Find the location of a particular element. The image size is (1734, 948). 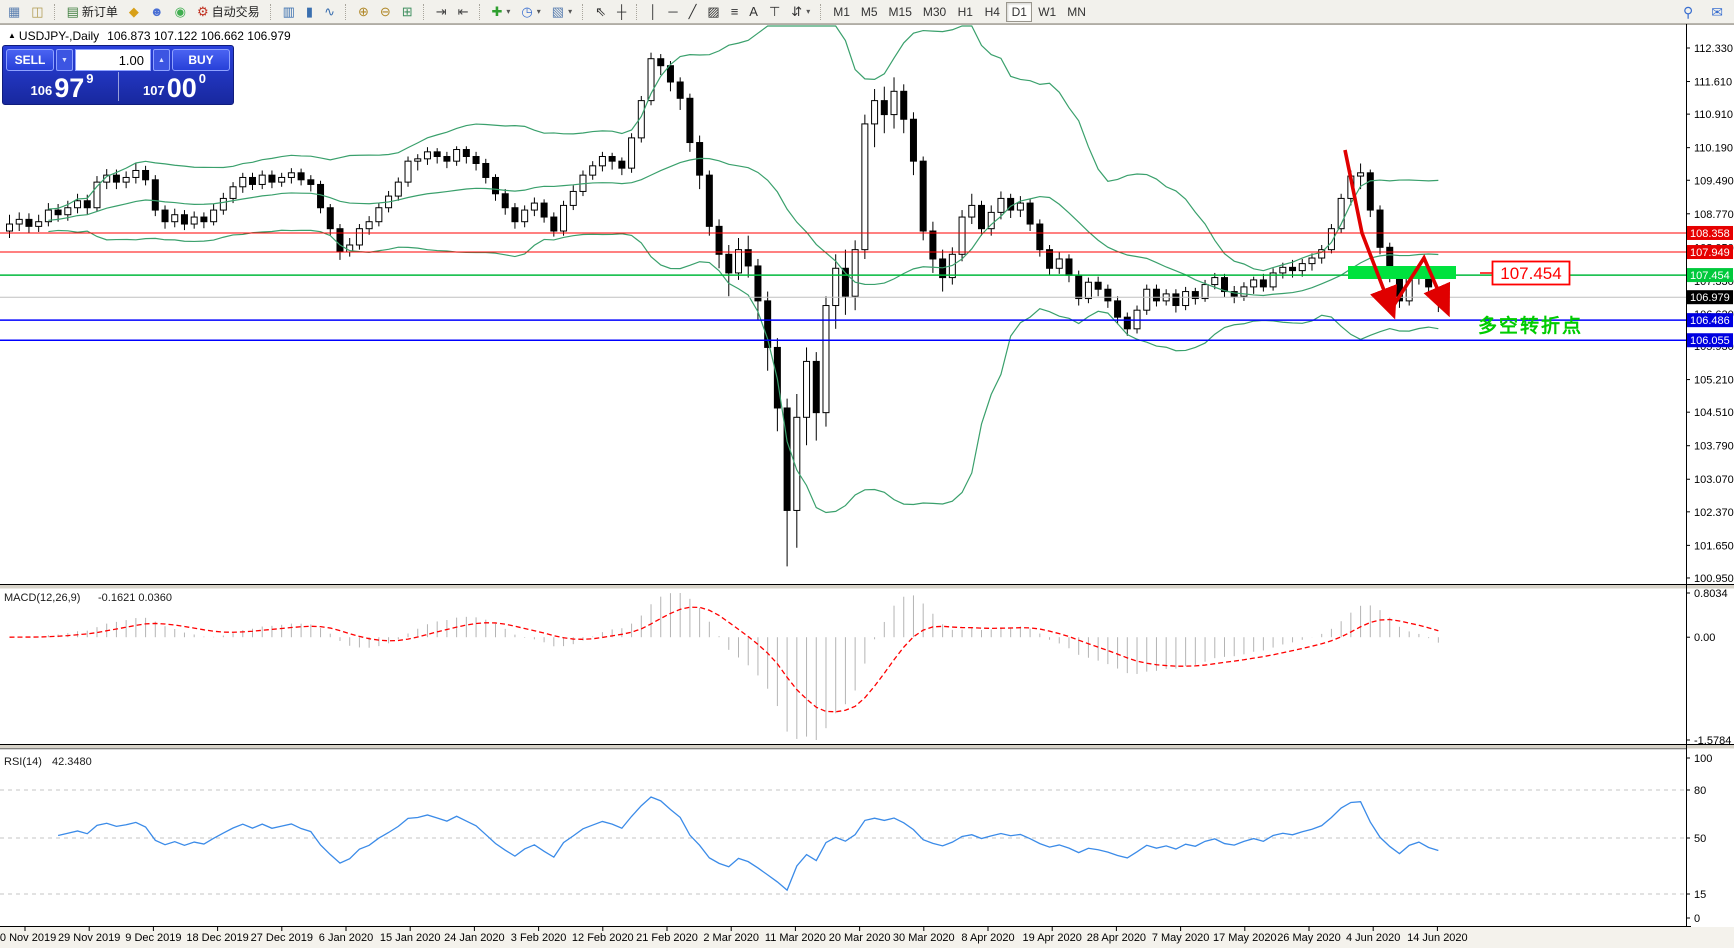

sell-price: 106 97 9 is located at coordinates (62, 88).